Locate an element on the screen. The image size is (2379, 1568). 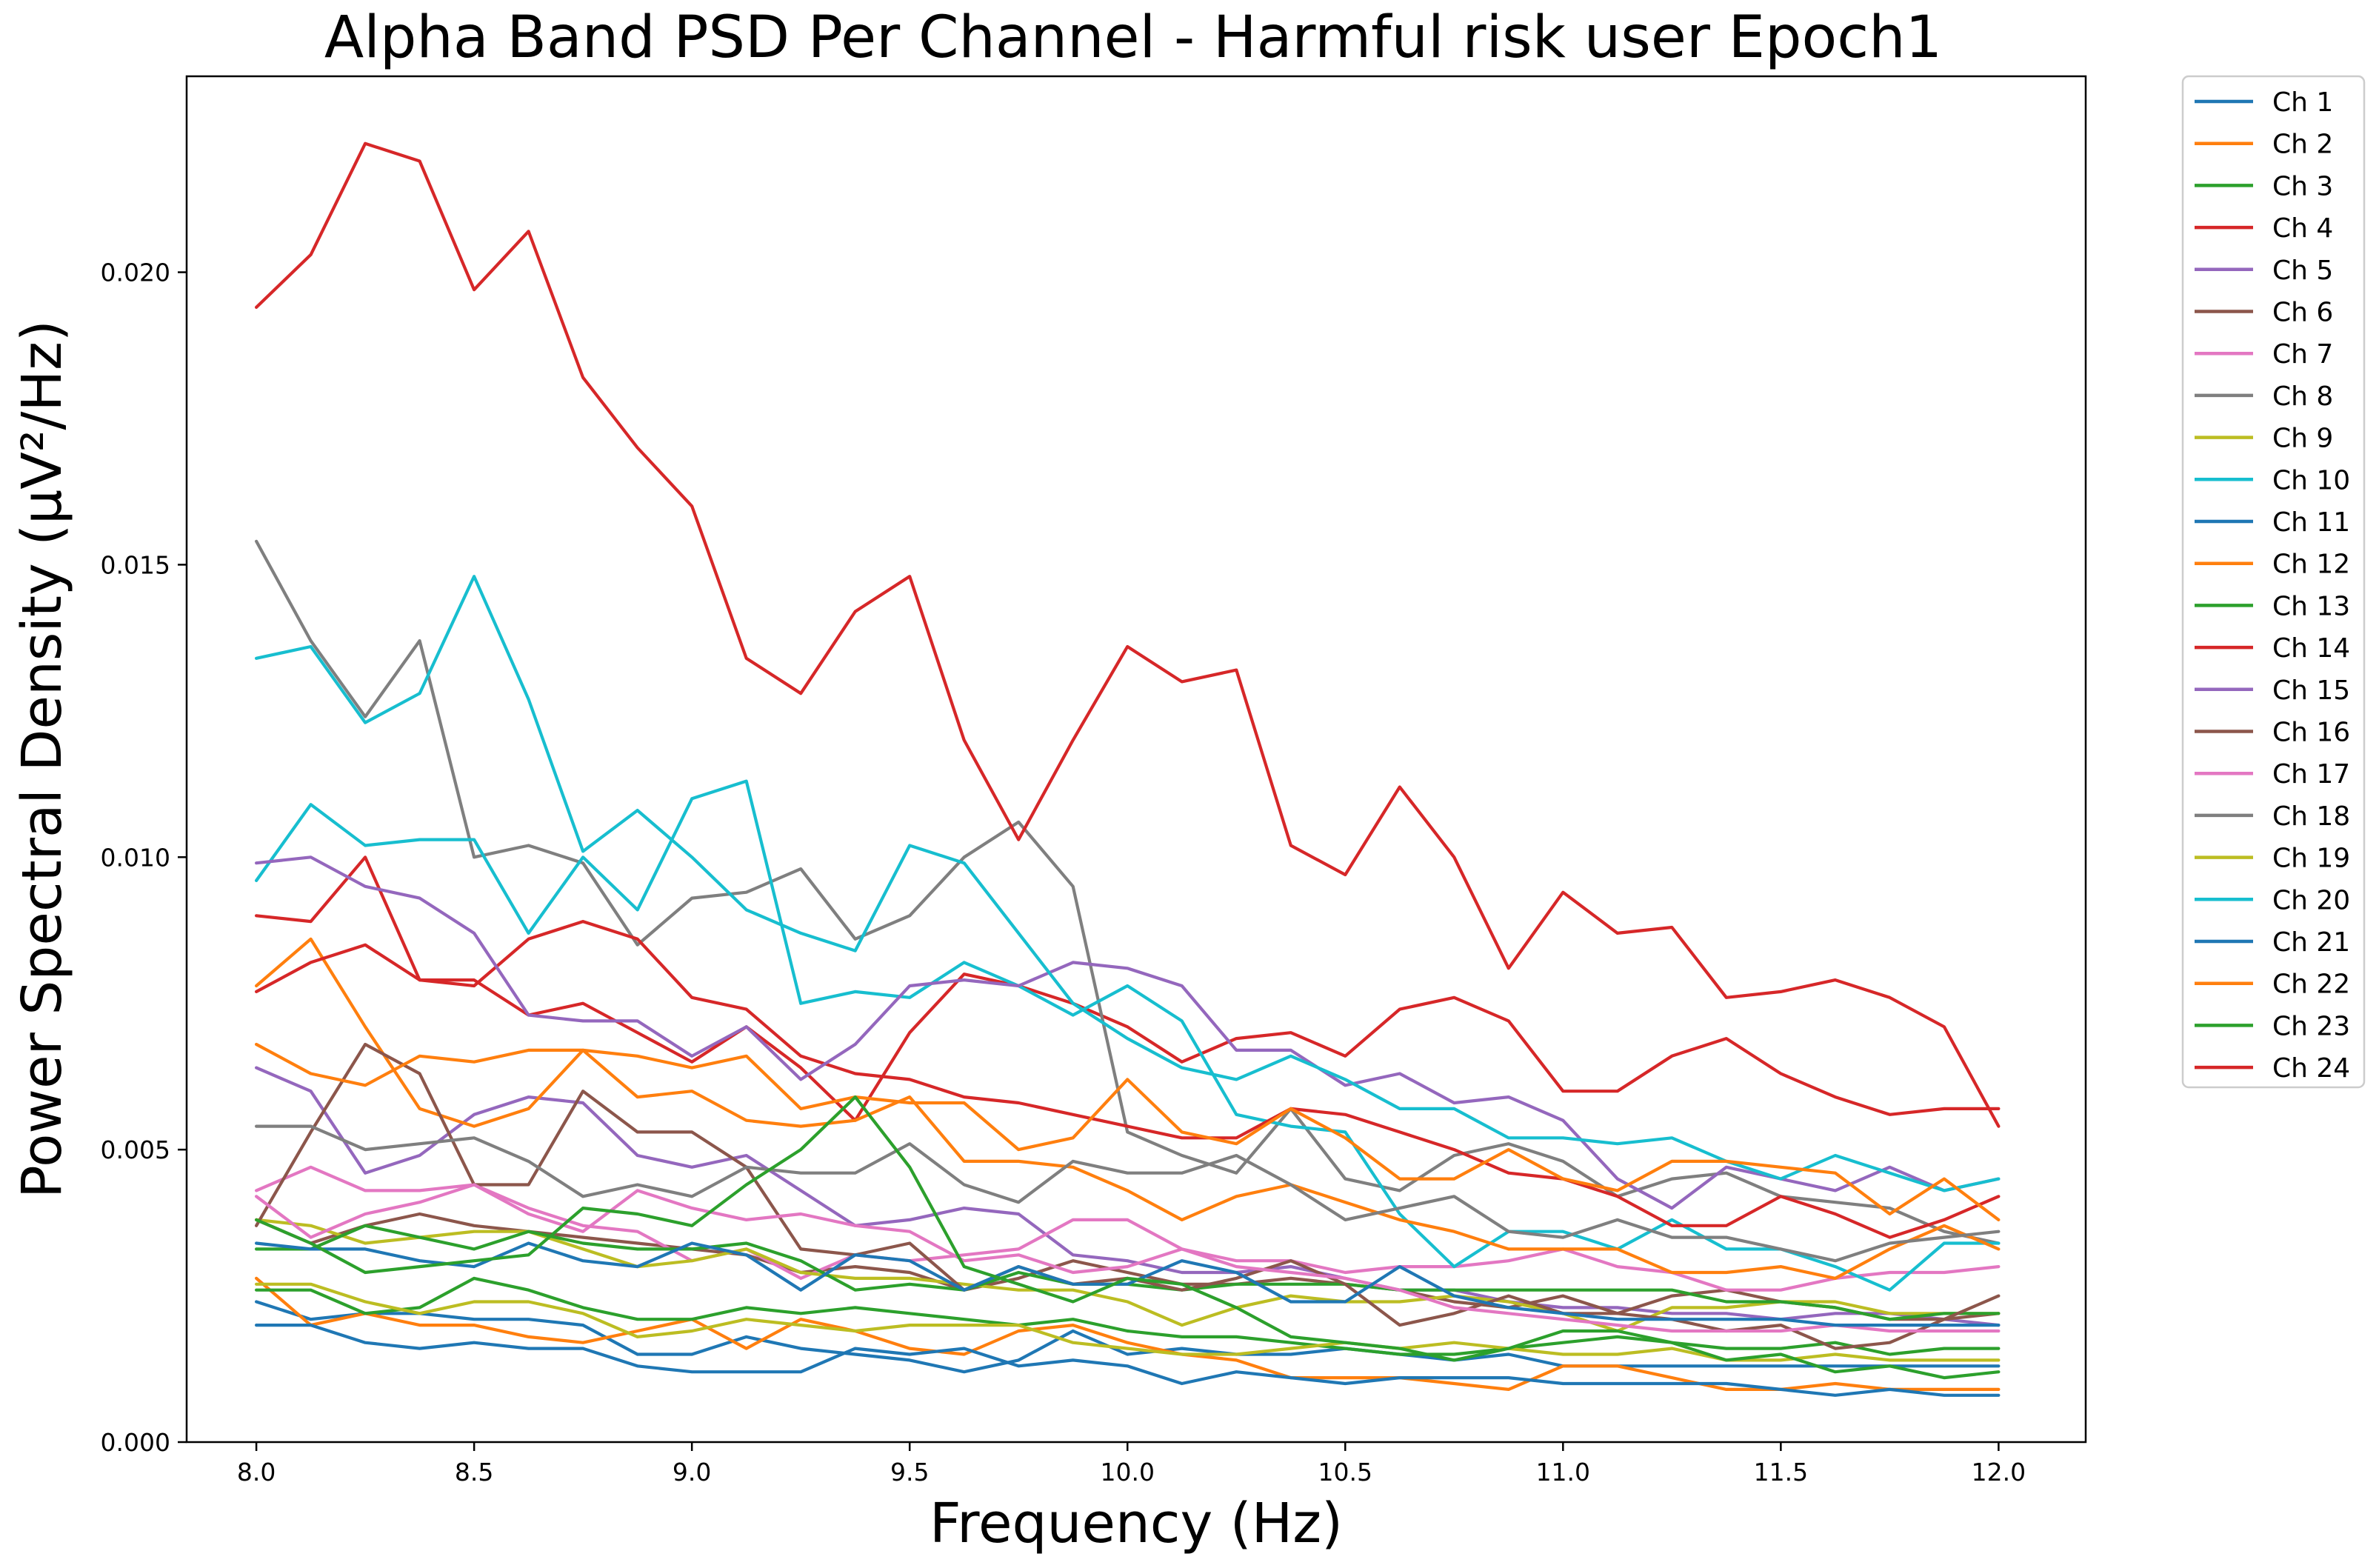
y-tick-label: 0.020 is located at coordinates (135, 273).